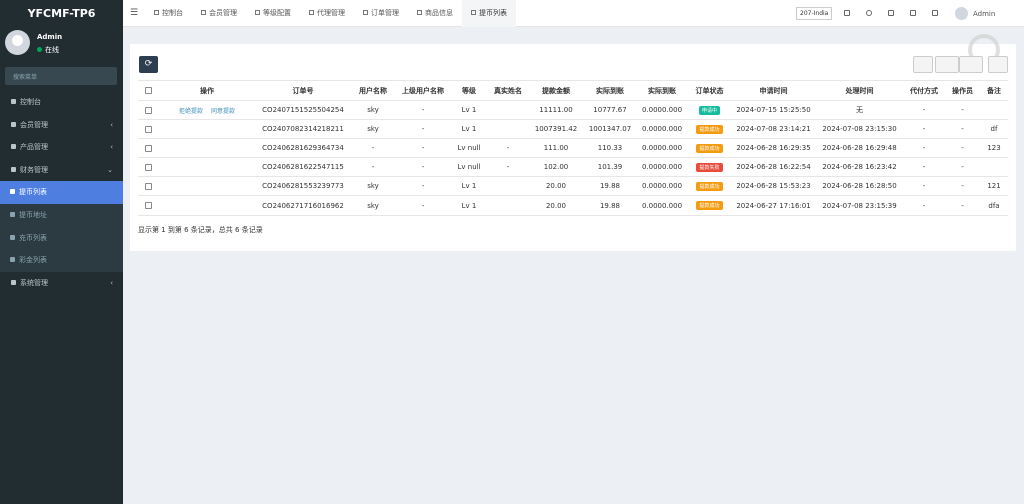 The width and height of the screenshot is (1024, 504). Describe the element at coordinates (373, 90) in the screenshot. I see `column-header: 用户名称` at that location.